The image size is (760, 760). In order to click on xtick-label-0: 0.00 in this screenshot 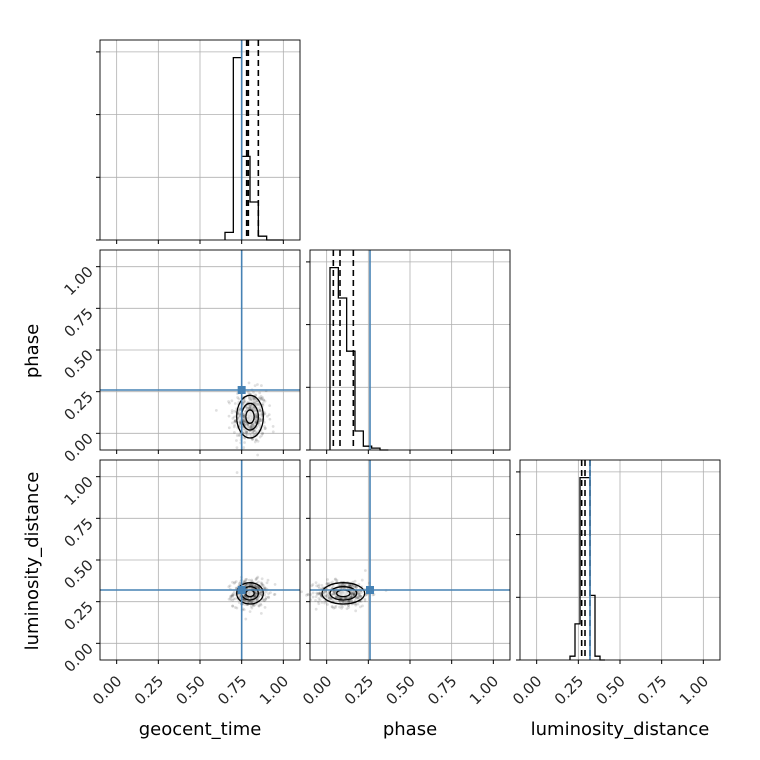, I will do `click(107, 690)`.